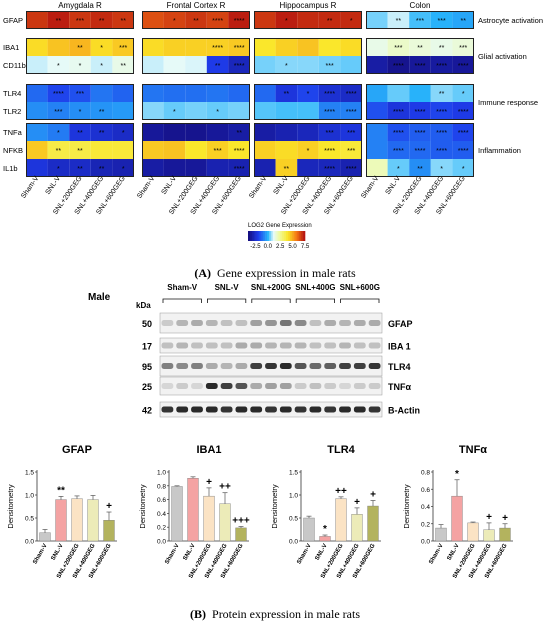 This screenshot has height=626, width=550. I want to click on y-tick-label: 1.5, so click(29, 473).